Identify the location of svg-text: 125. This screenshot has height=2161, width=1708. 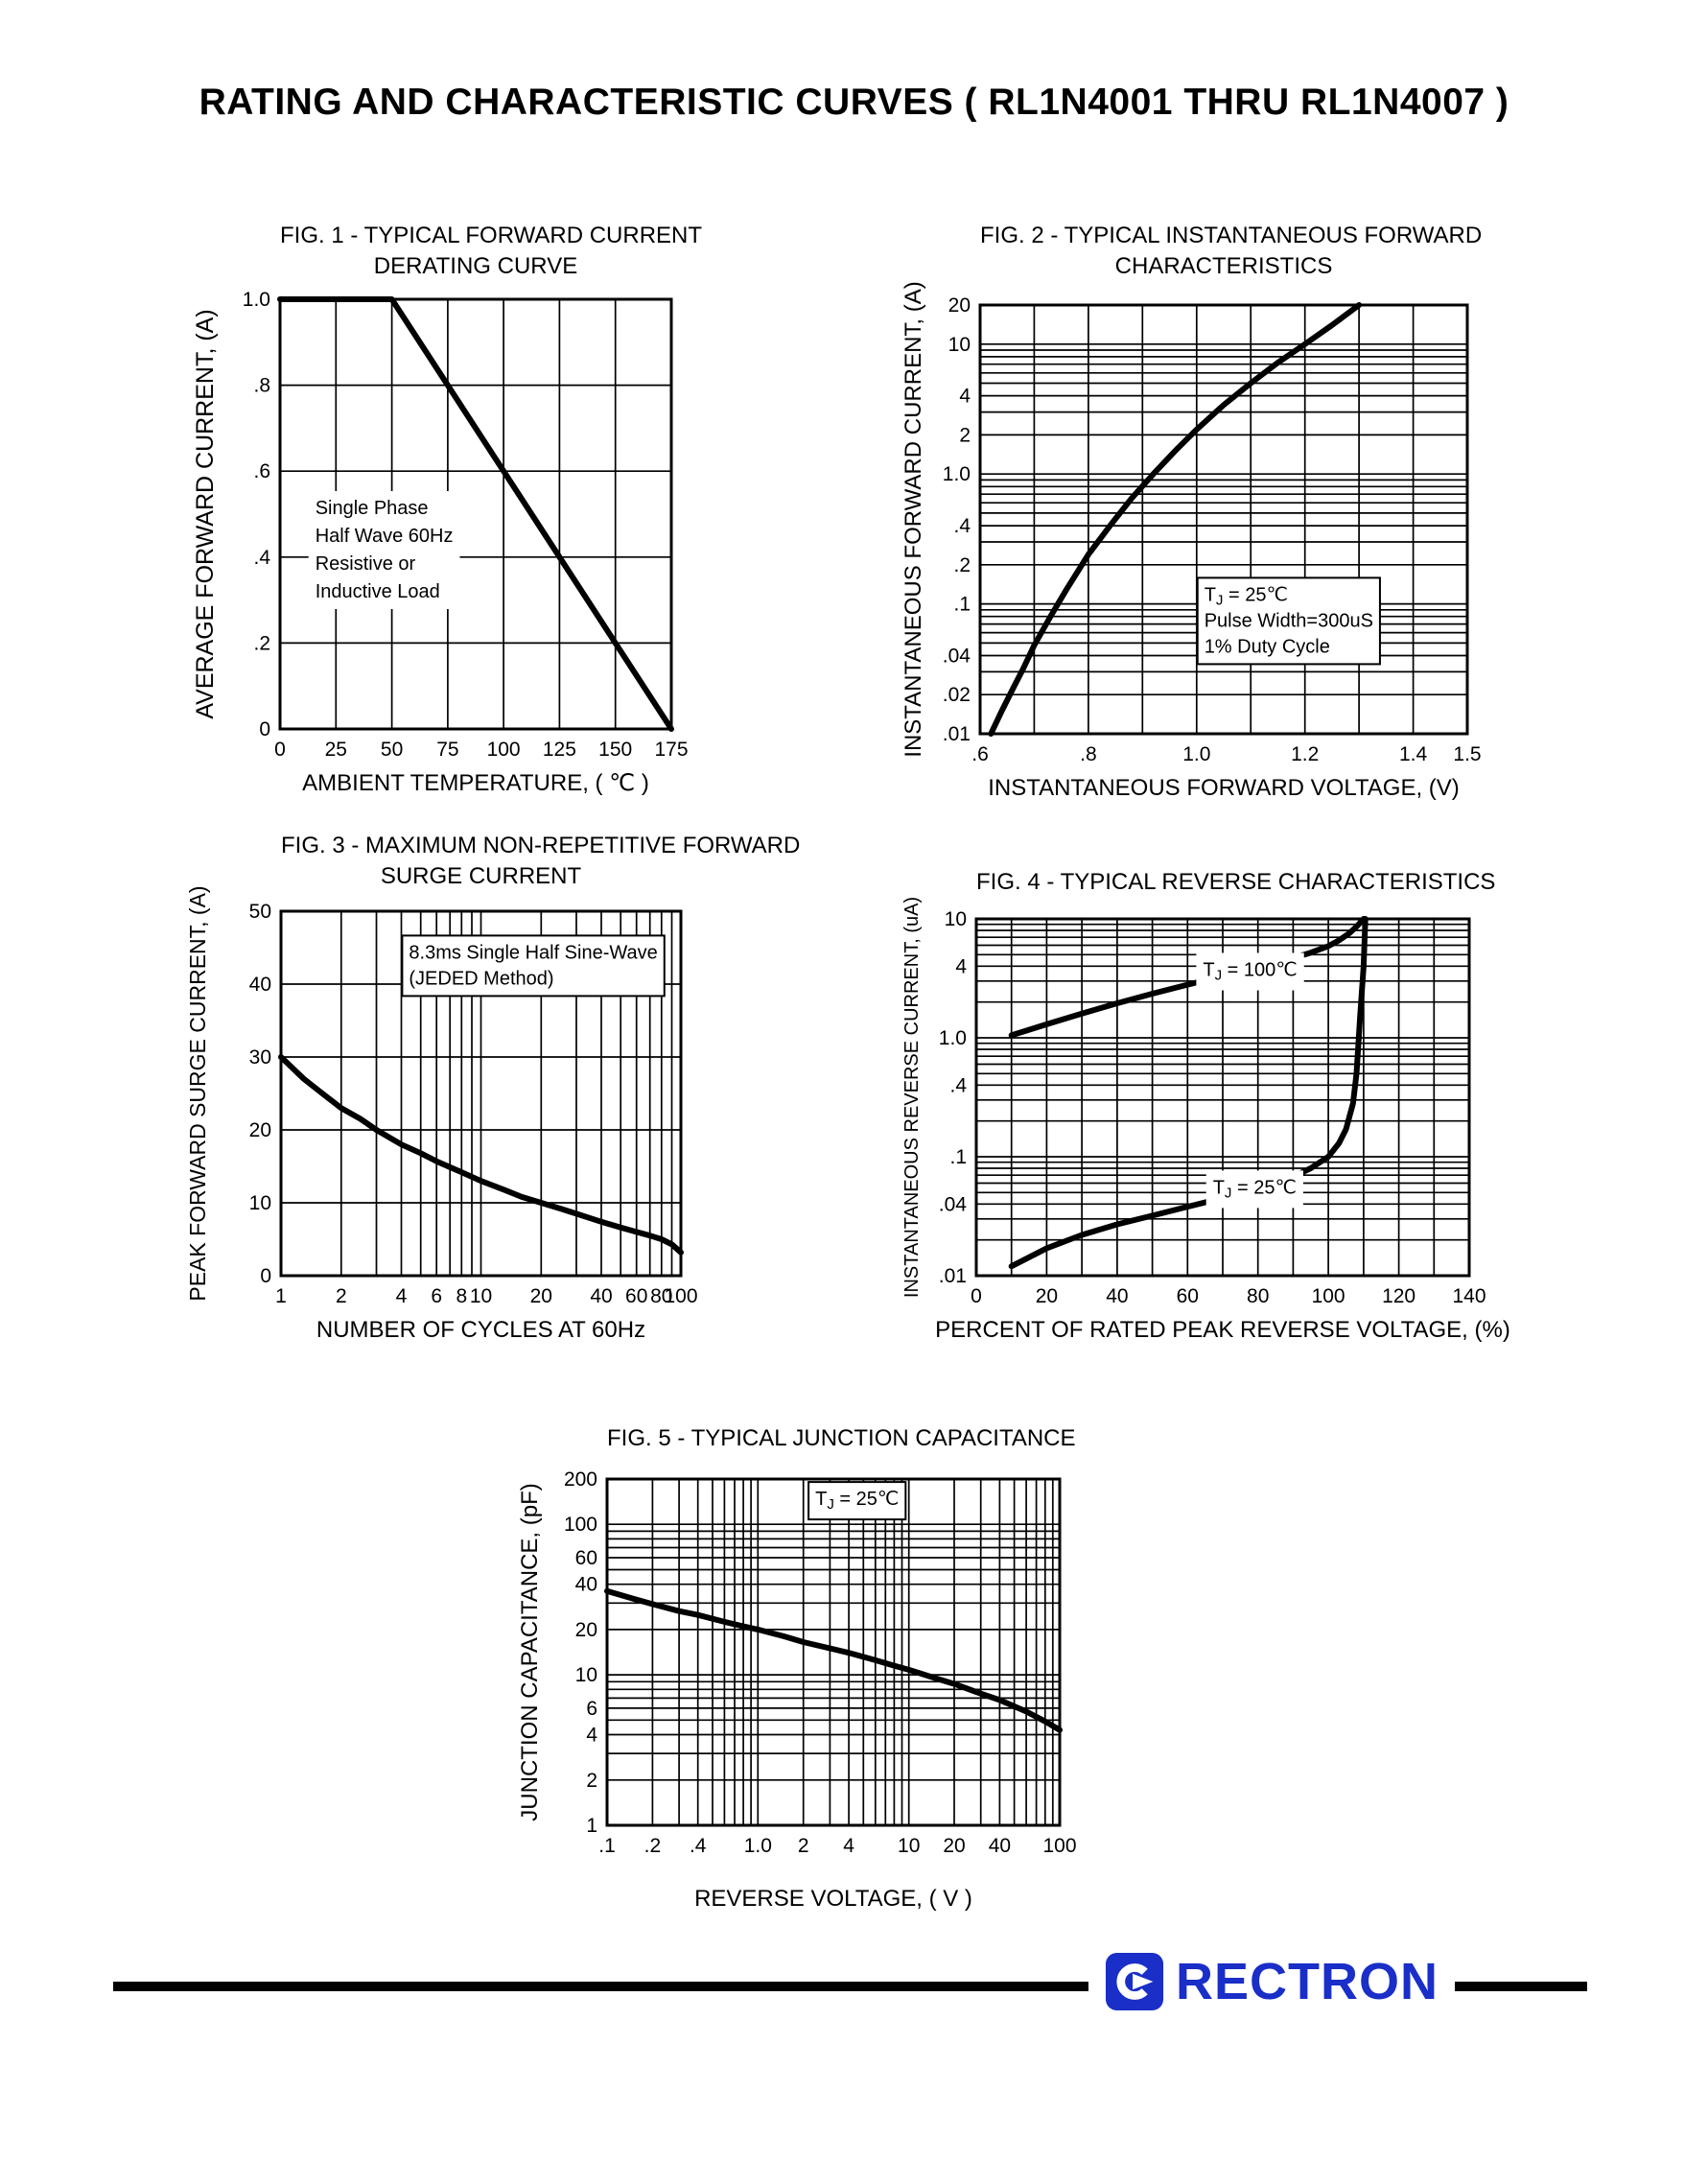
(560, 750).